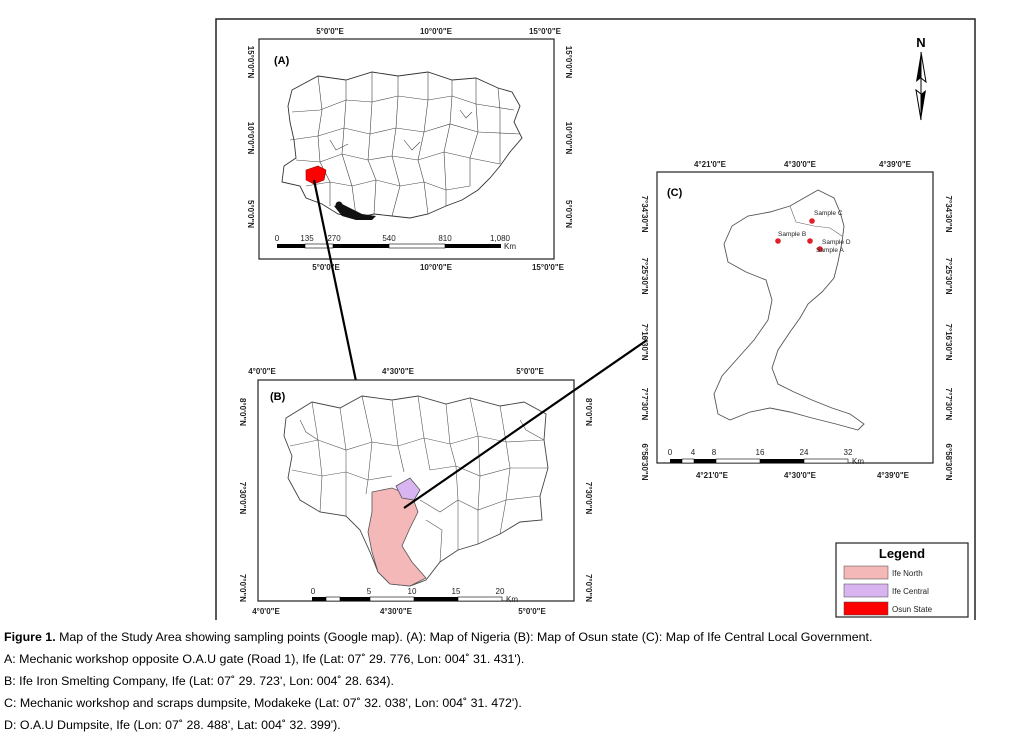  Describe the element at coordinates (408, 489) in the screenshot. I see `ife-central-region` at that location.